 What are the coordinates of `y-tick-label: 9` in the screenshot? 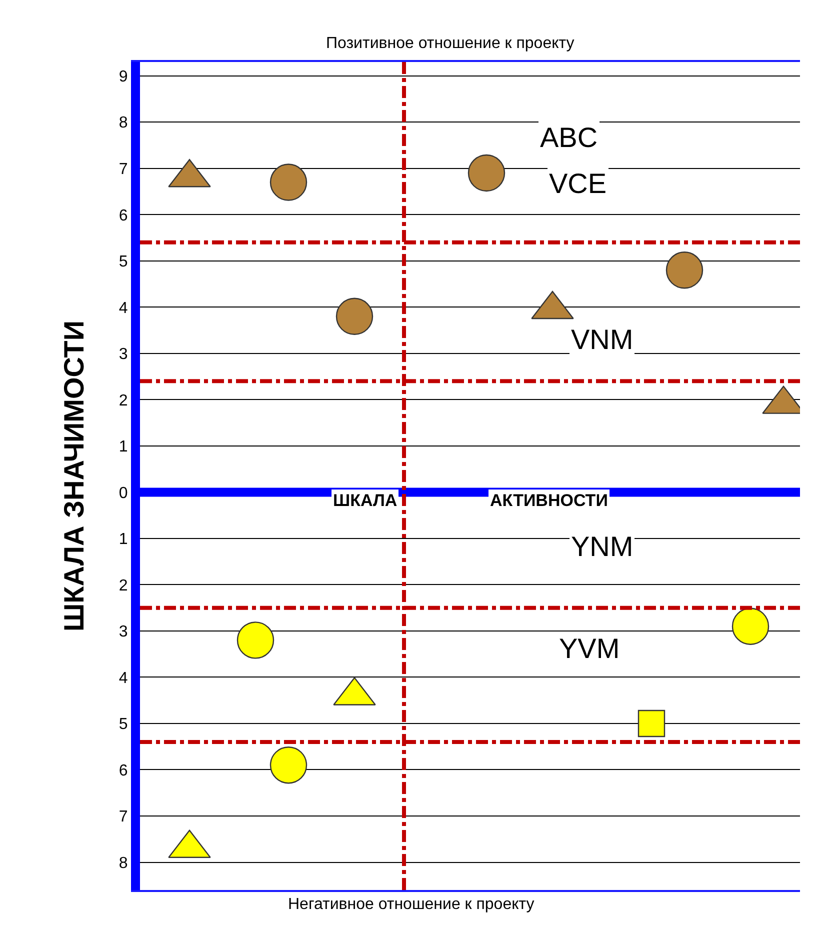 It's located at (123, 77).